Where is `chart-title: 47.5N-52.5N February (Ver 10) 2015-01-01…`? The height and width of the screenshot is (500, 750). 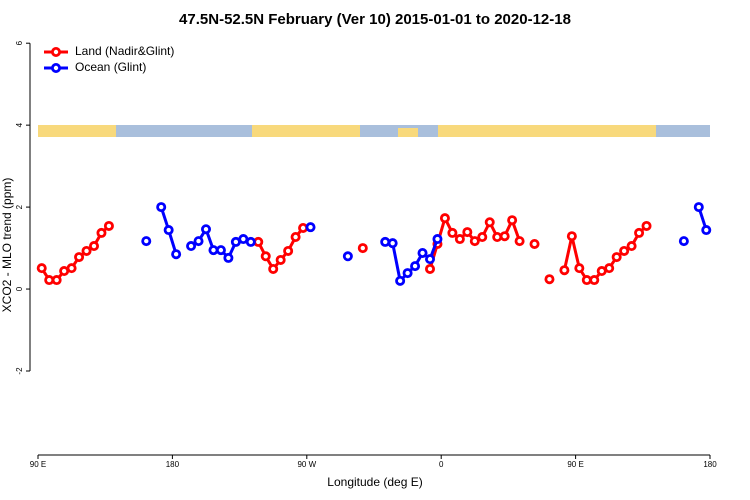
chart-title: 47.5N-52.5N February (Ver 10) 2015-01-01… is located at coordinates (375, 19).